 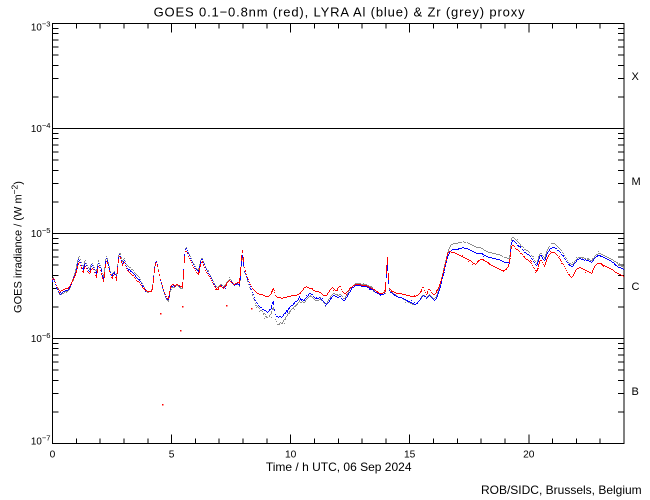 I want to click on svg-text: 10, so click(x=291, y=455).